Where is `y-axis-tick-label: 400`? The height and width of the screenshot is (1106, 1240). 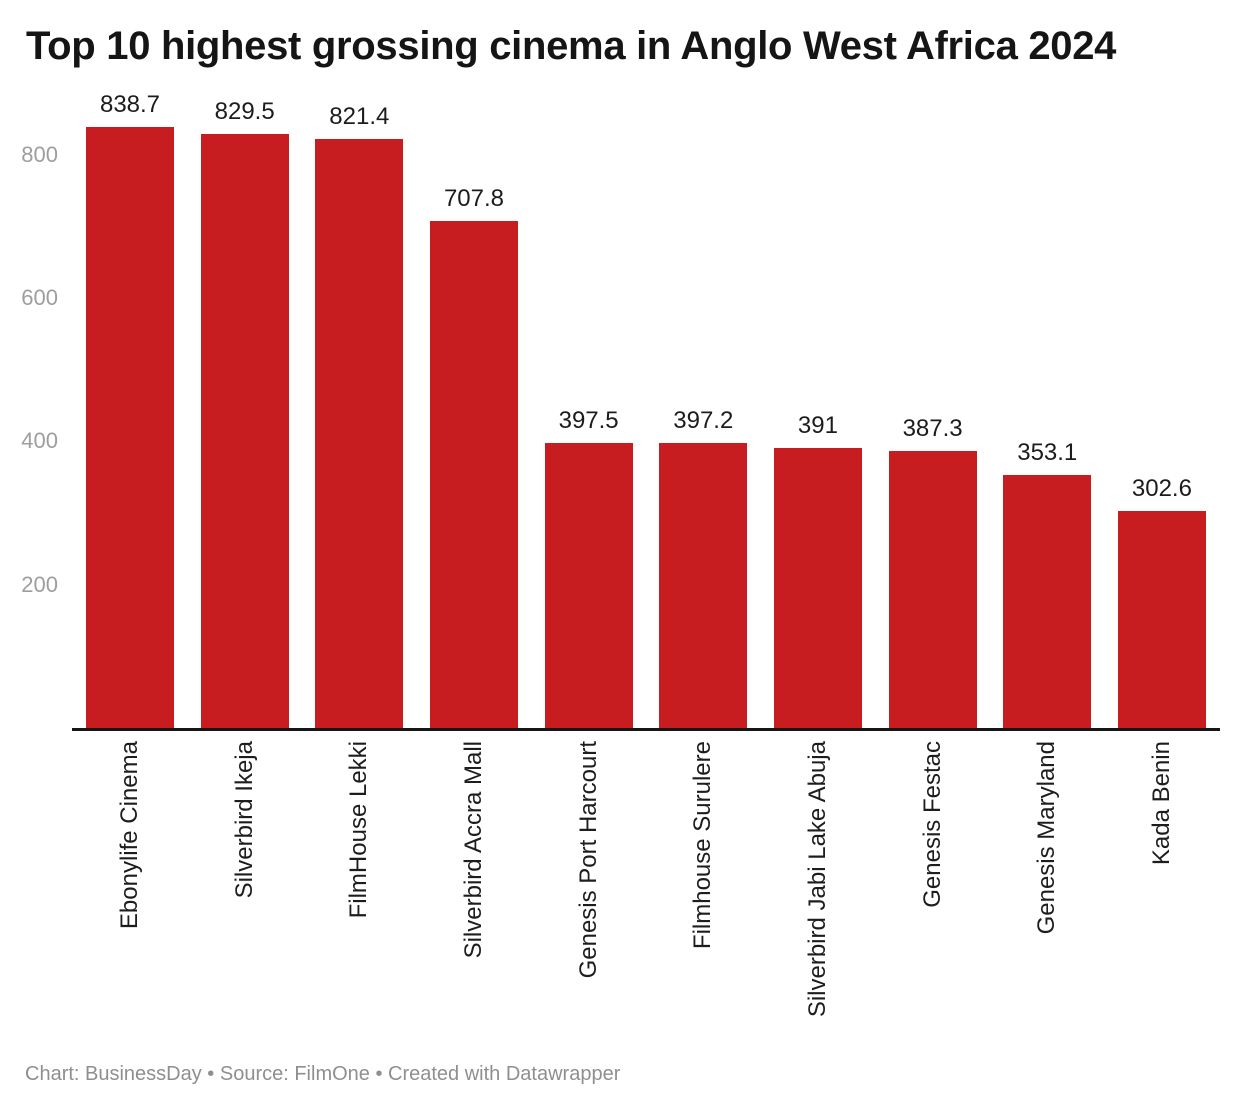 y-axis-tick-label: 400 is located at coordinates (39, 441).